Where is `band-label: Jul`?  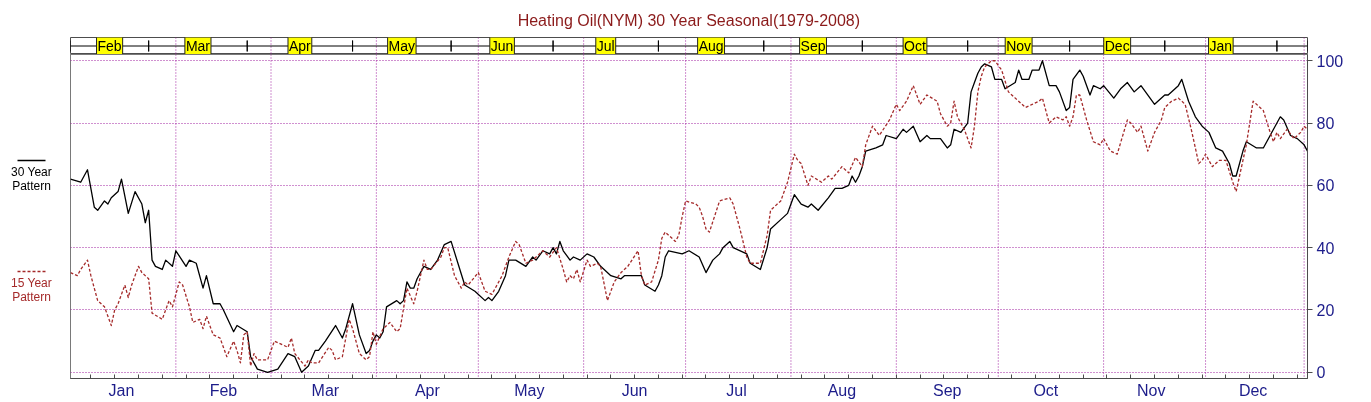
band-label: Jul is located at coordinates (605, 46).